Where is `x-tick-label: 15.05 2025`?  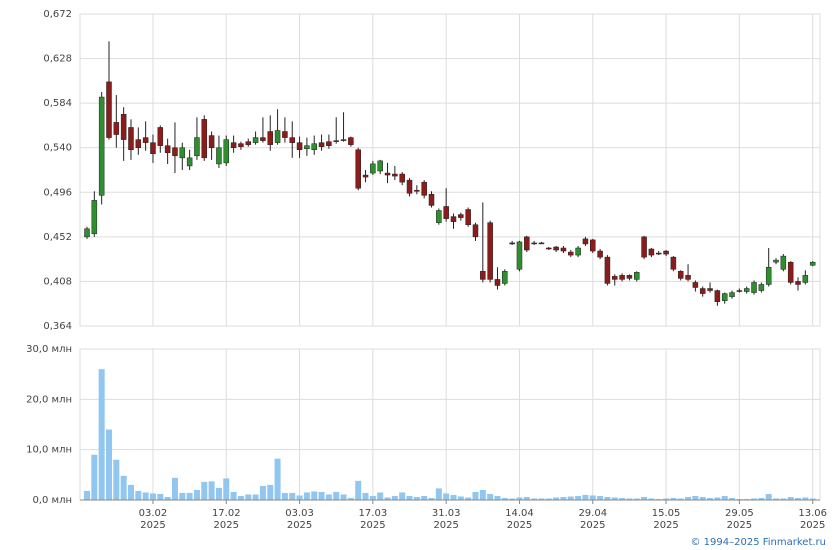 x-tick-label: 15.05 2025 is located at coordinates (666, 519).